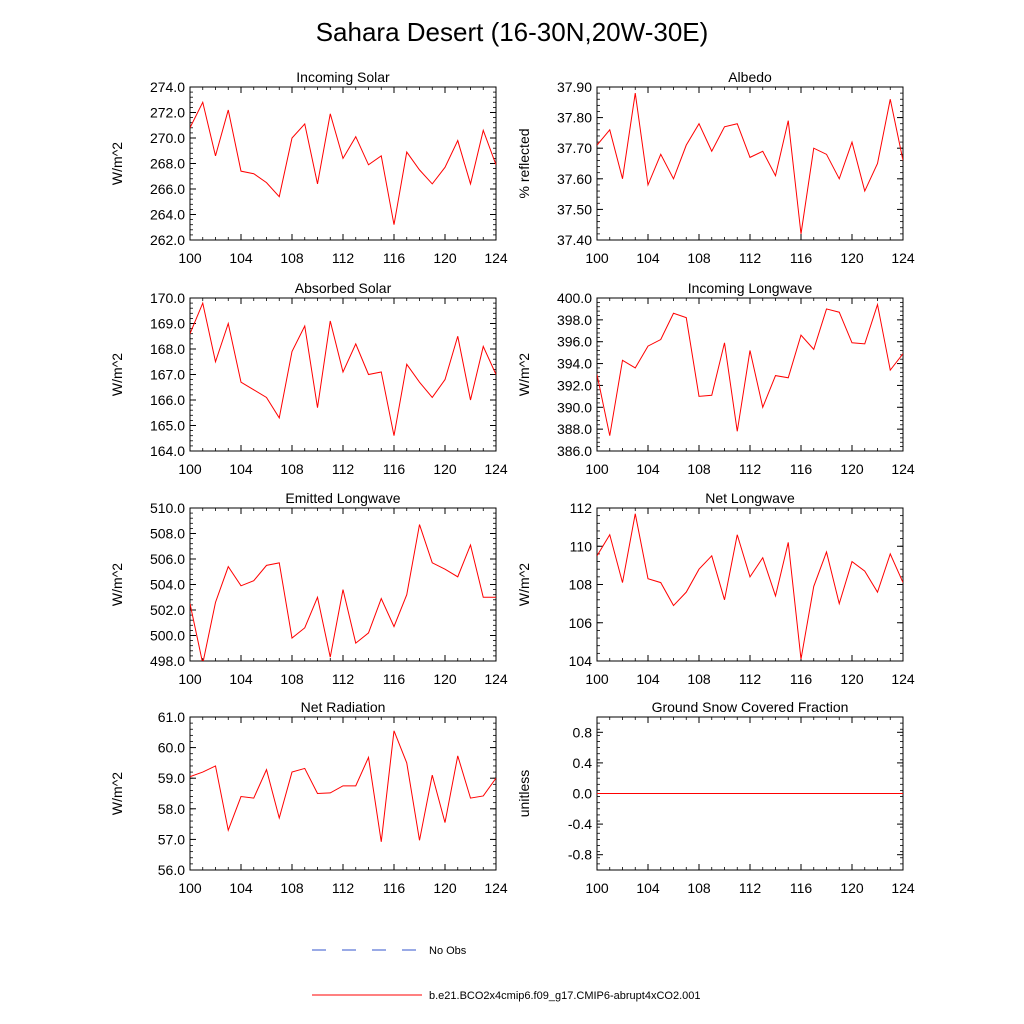 This screenshot has height=1024, width=1024. What do you see at coordinates (574, 118) in the screenshot?
I see `y-tick-label: 37.80` at bounding box center [574, 118].